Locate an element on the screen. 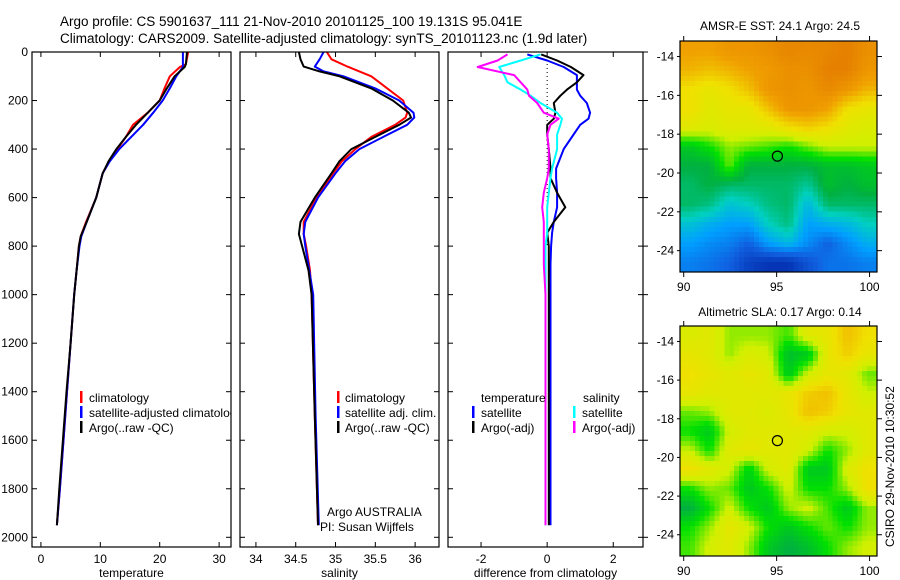  legend-swatch-climatology is located at coordinates (338, 397).